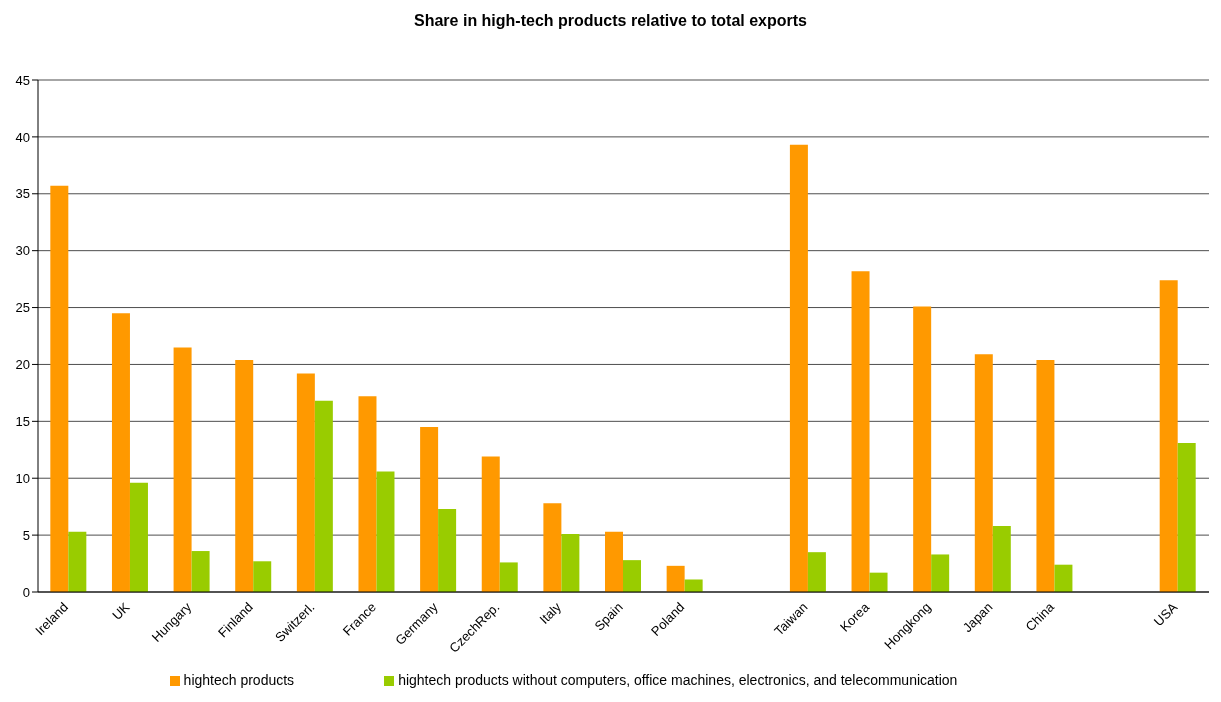 The width and height of the screenshot is (1221, 702). I want to click on x-tick-label: Italy, so click(550, 613).